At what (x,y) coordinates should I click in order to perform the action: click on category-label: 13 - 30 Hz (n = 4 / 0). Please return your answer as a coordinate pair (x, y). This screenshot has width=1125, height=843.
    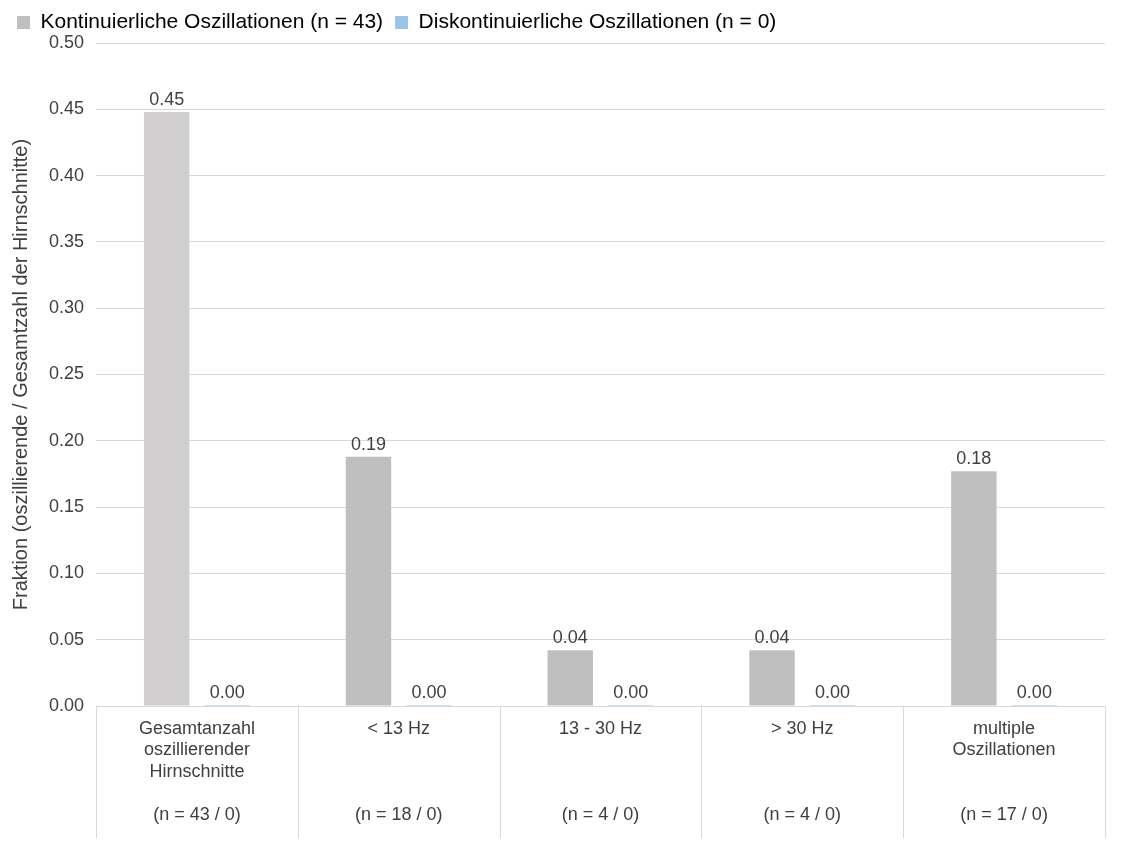
    Looking at the image, I should click on (600, 771).